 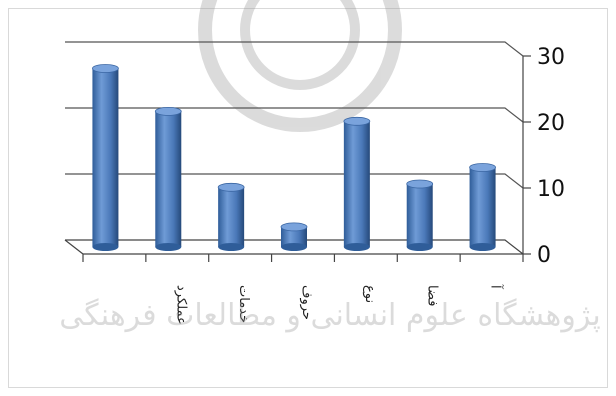 What do you see at coordinates (496, 287) in the screenshot?
I see `category-label: آ` at bounding box center [496, 287].